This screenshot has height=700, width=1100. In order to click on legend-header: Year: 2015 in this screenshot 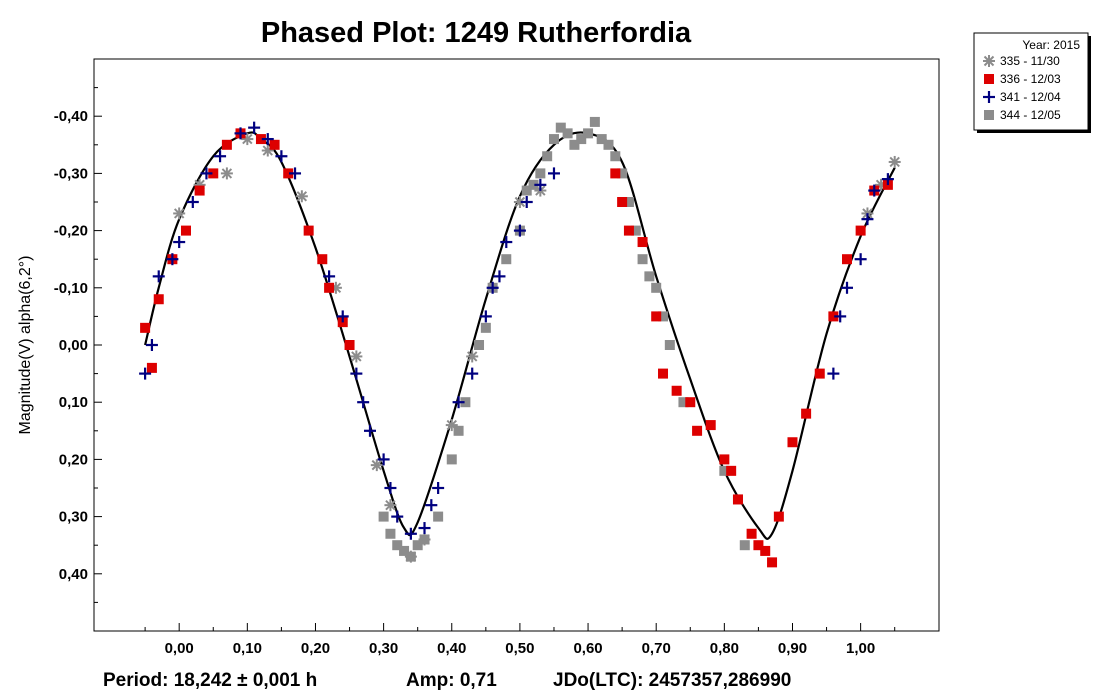, I will do `click(1051, 45)`.